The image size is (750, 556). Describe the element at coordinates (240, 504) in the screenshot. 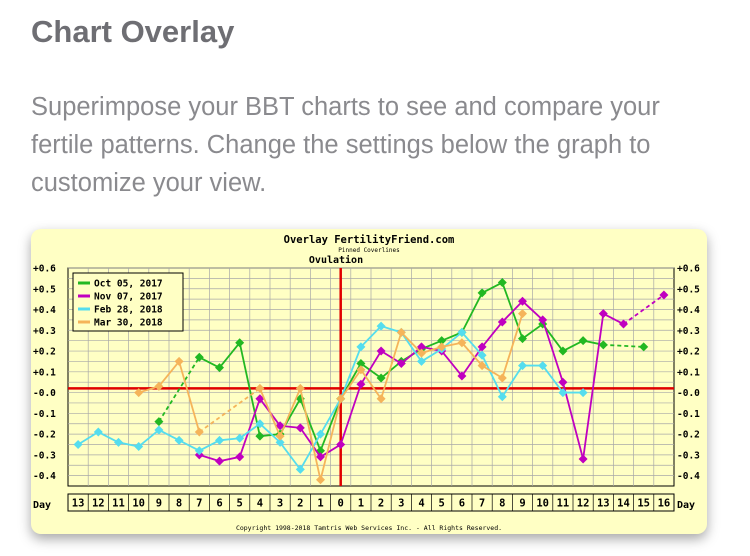

I see `x-tick-label: 5` at that location.